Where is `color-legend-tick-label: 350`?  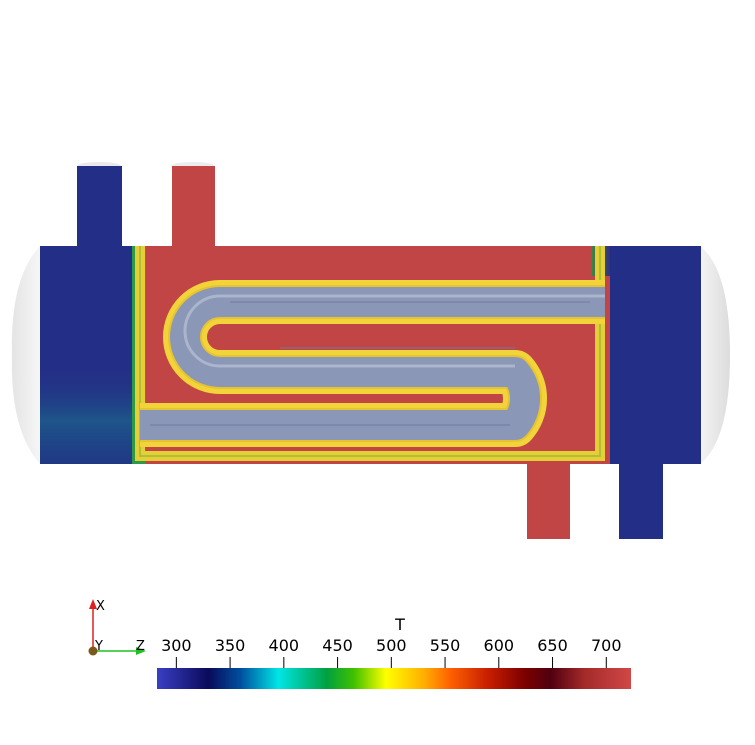
color-legend-tick-label: 350 is located at coordinates (230, 645).